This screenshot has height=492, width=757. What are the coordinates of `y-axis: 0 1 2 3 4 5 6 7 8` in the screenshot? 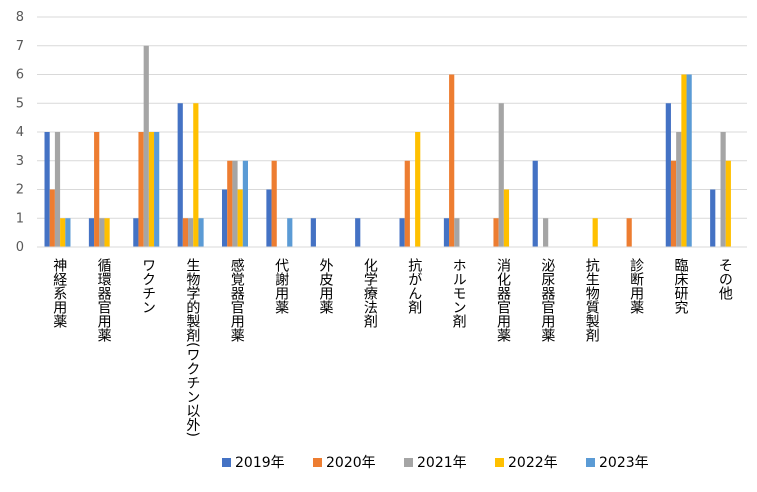 It's located at (20, 132).